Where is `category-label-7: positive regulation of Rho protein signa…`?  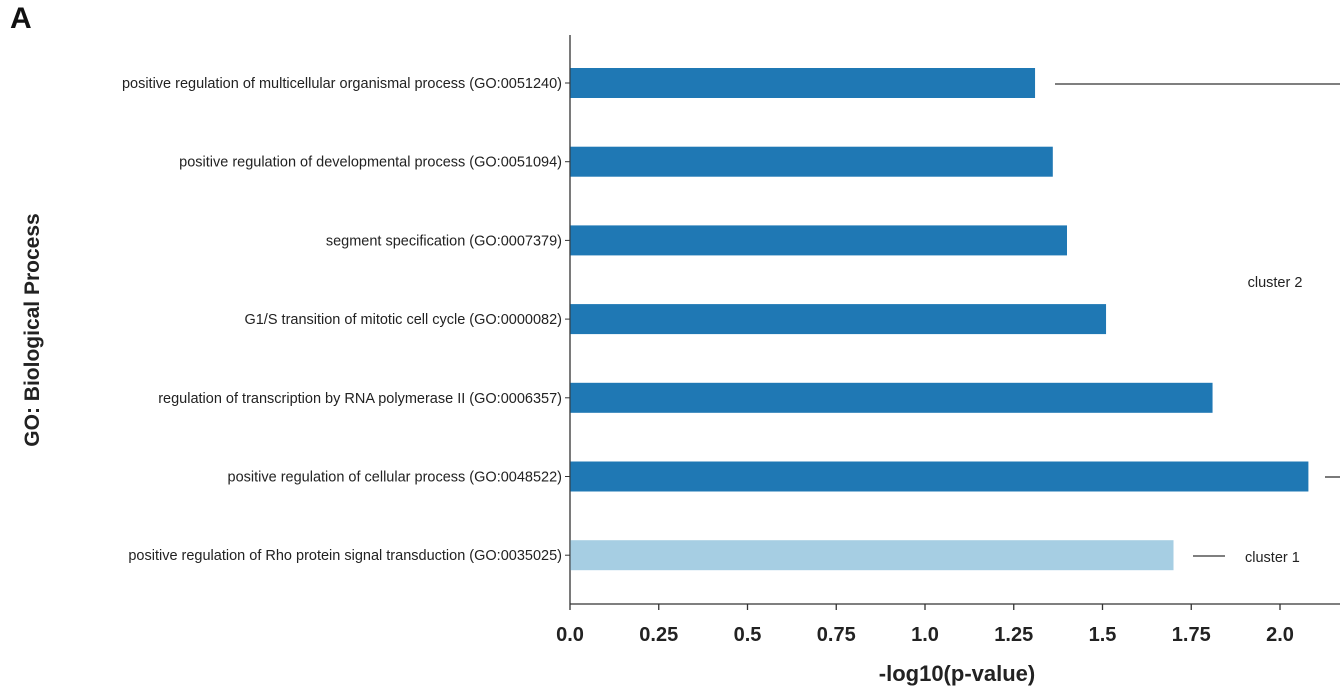 category-label-7: positive regulation of Rho protein signa… is located at coordinates (345, 556).